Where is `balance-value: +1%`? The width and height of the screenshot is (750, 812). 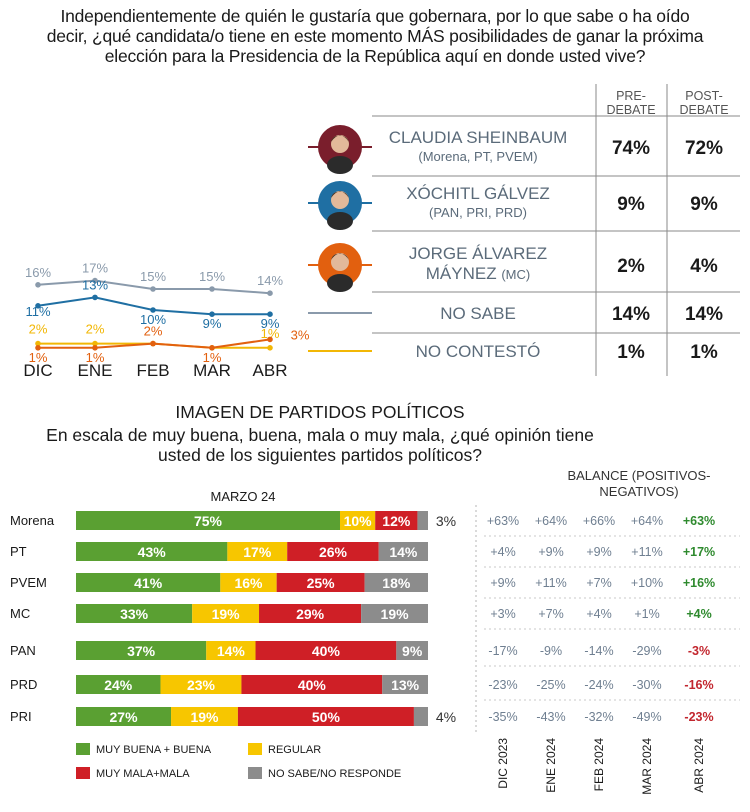 balance-value: +1% is located at coordinates (646, 614).